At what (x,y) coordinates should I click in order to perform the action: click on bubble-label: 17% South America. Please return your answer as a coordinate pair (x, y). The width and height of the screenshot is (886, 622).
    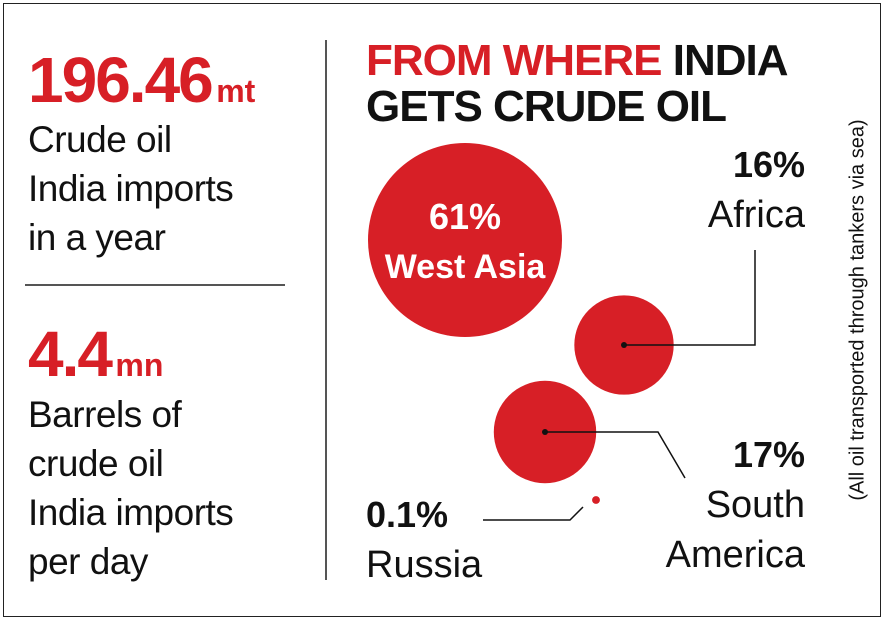
    Looking at the image, I should click on (730, 505).